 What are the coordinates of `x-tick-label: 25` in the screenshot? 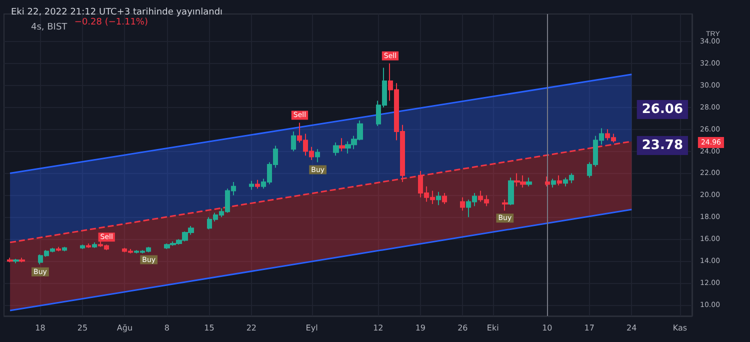 It's located at (82, 328).